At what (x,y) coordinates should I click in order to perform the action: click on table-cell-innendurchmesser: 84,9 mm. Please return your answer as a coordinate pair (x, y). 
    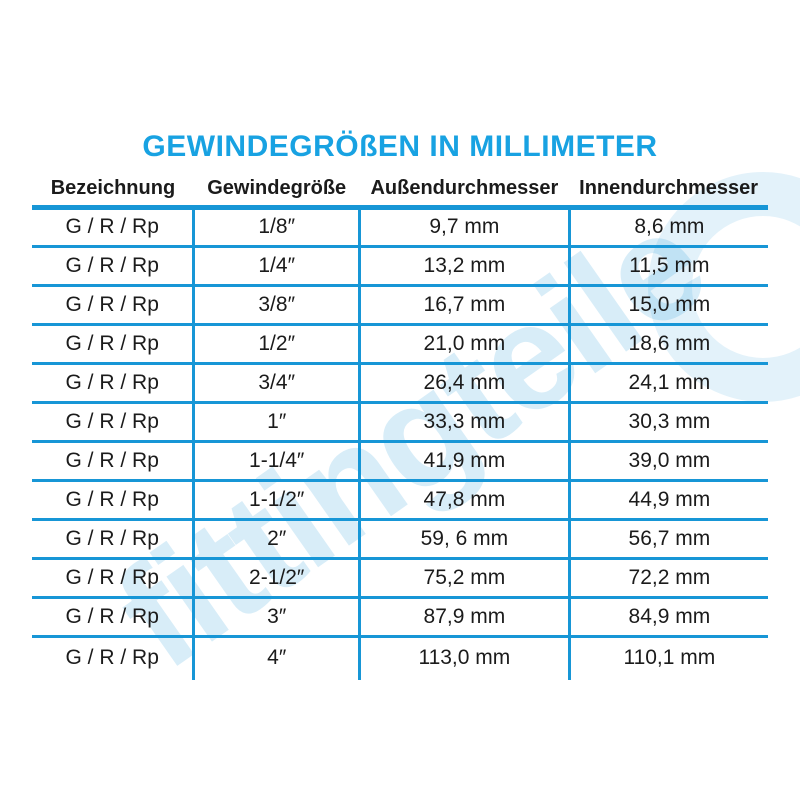
    Looking at the image, I should click on (667, 617).